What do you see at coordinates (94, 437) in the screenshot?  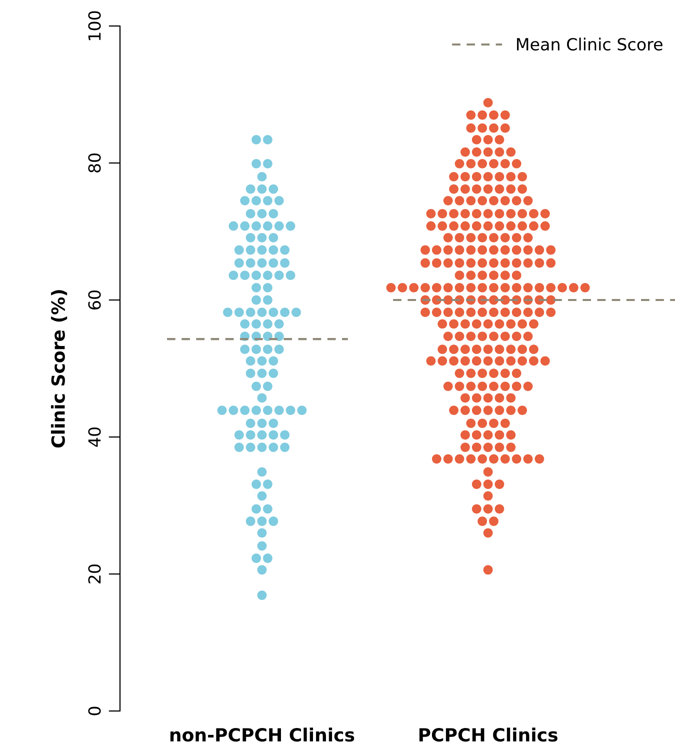 I see `y-tick-label: 40` at bounding box center [94, 437].